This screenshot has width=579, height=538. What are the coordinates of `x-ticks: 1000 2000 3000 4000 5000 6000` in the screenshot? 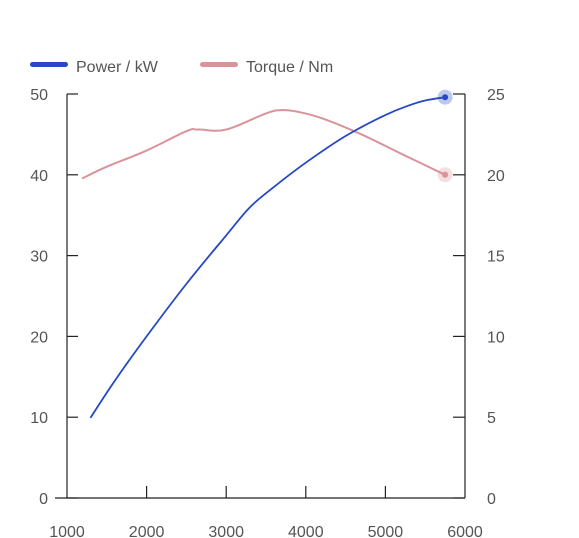 It's located at (266, 512).